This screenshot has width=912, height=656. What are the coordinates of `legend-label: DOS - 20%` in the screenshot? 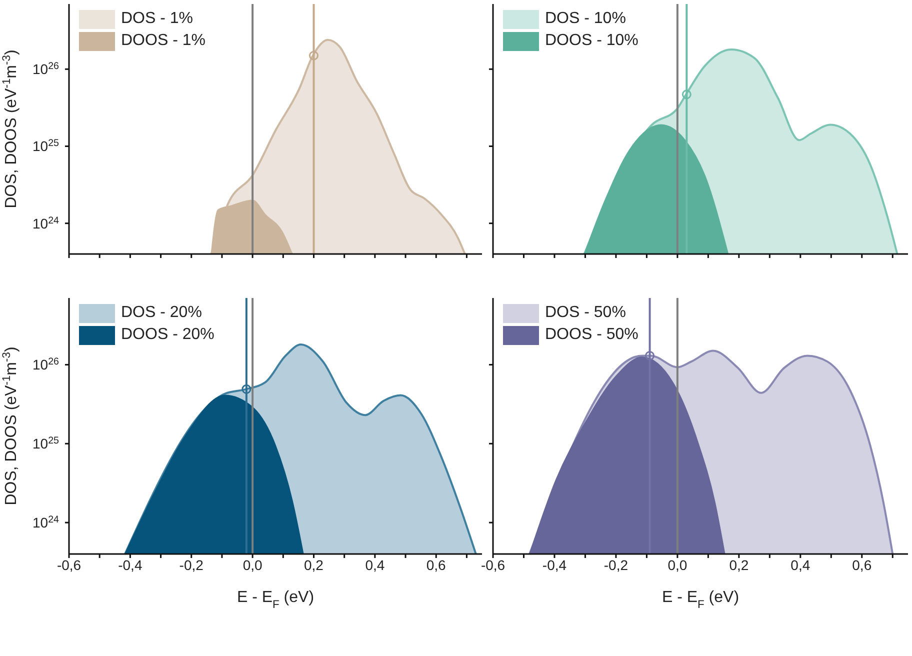 It's located at (161, 313).